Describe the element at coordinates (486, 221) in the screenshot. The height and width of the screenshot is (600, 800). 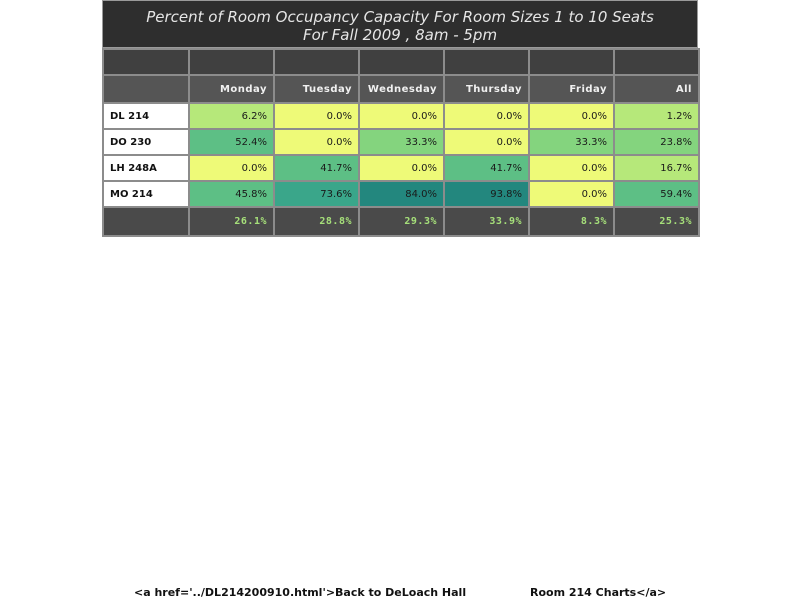
I see `total-cell: 33.9%` at that location.